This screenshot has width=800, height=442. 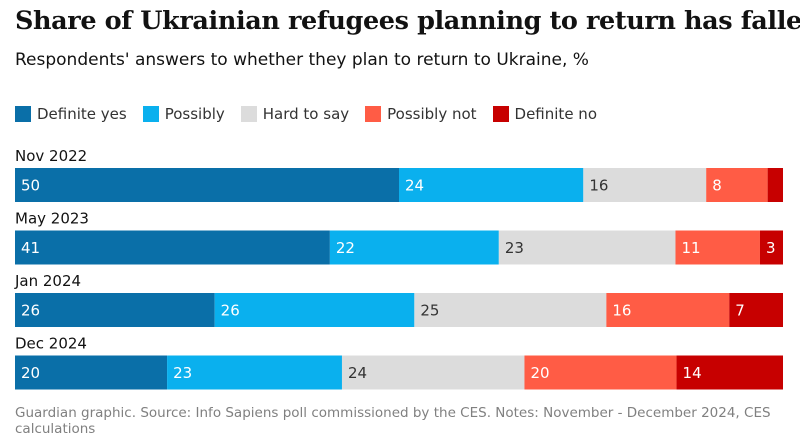 What do you see at coordinates (491, 185) in the screenshot?
I see `bar-segment-possibly-nov-2022` at bounding box center [491, 185].